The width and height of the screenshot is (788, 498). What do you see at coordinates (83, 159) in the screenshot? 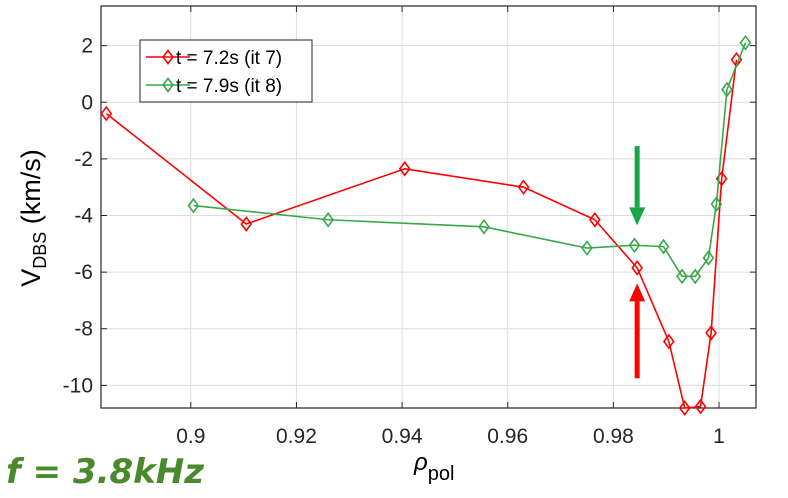
I see `y-tick-label: -2` at bounding box center [83, 159].